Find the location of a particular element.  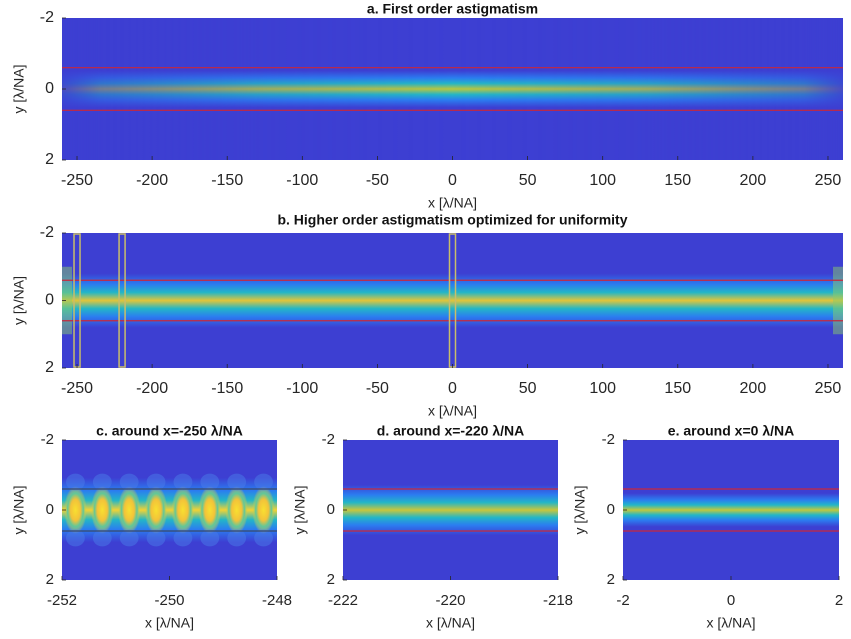

x-tick-label: -220 is located at coordinates (450, 600).